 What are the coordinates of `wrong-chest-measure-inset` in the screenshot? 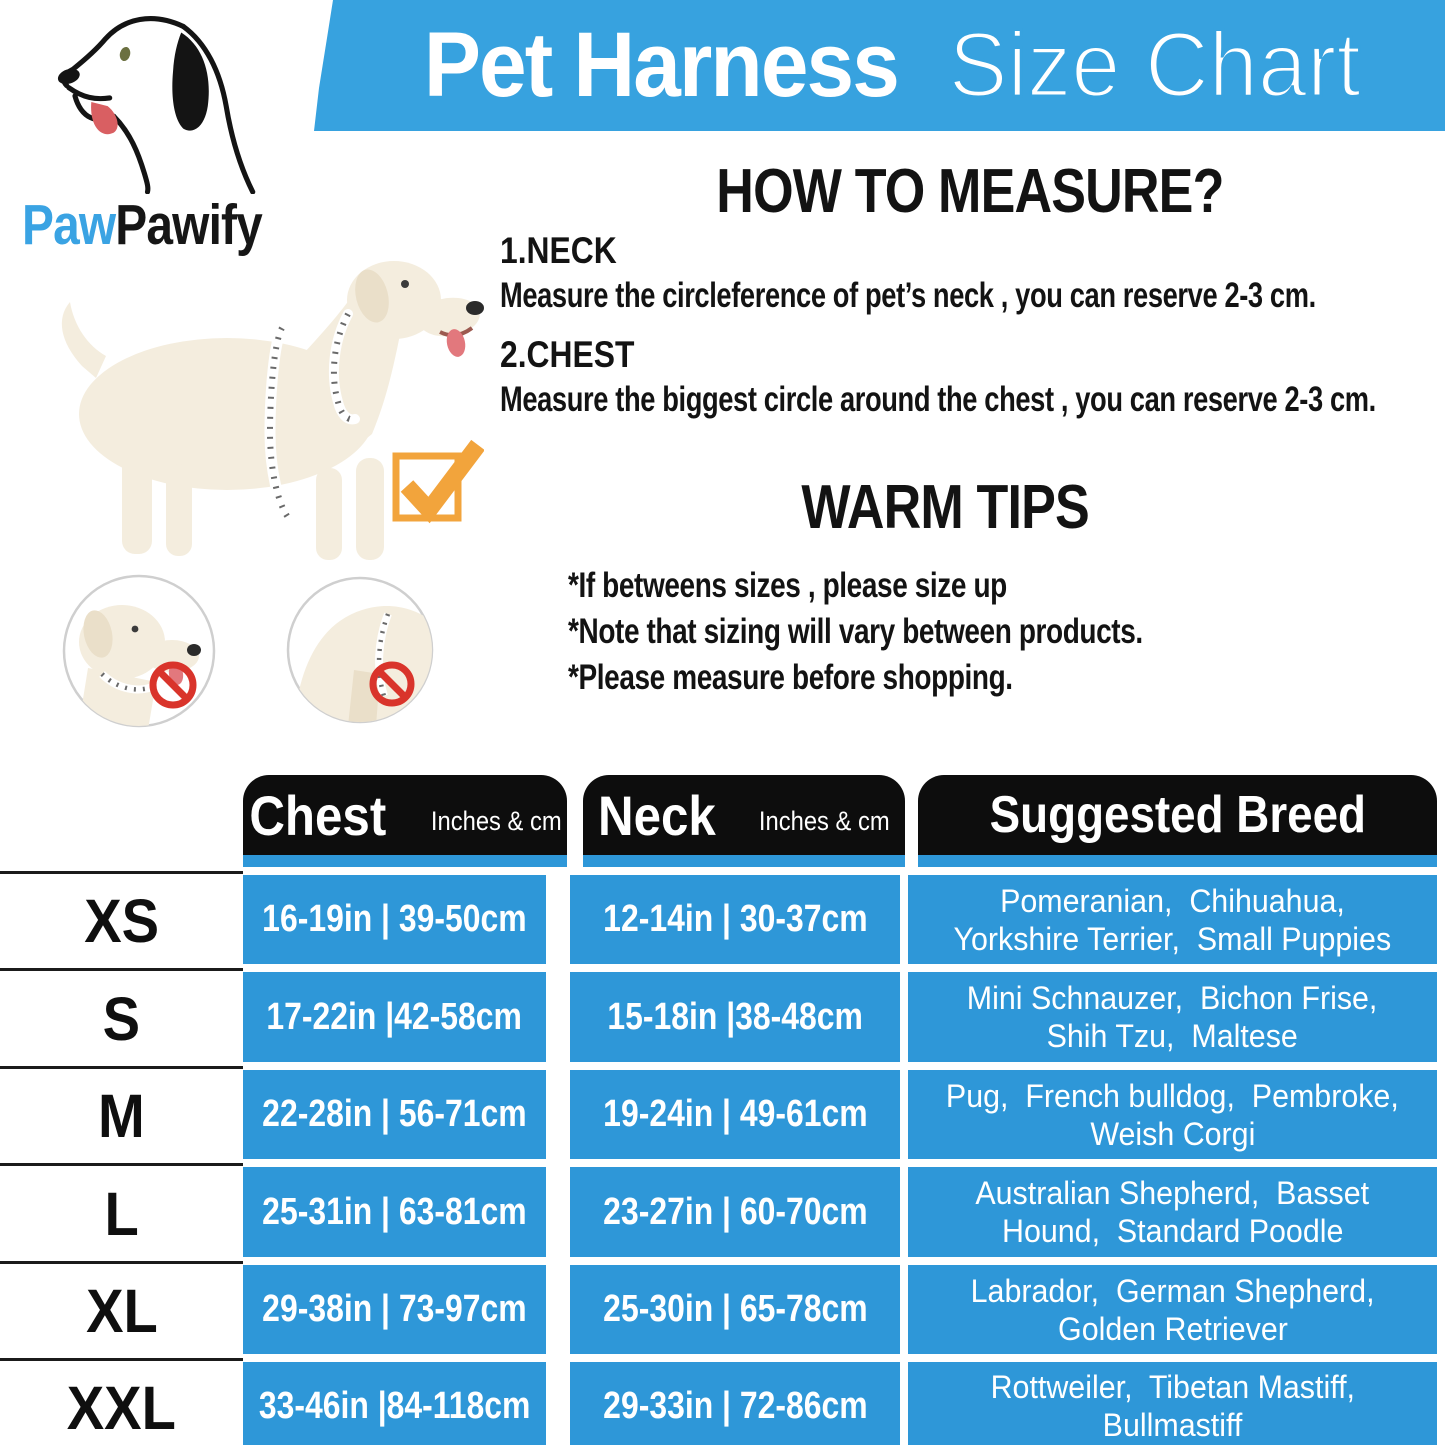 It's located at (360, 650).